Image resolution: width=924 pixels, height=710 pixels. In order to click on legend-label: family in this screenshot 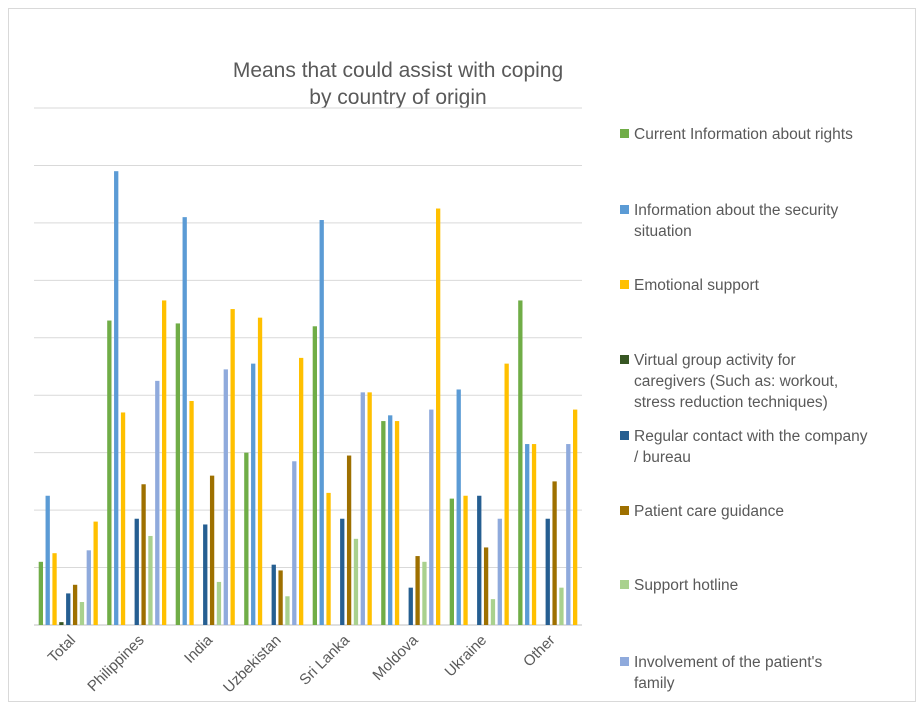, I will do `click(654, 683)`.